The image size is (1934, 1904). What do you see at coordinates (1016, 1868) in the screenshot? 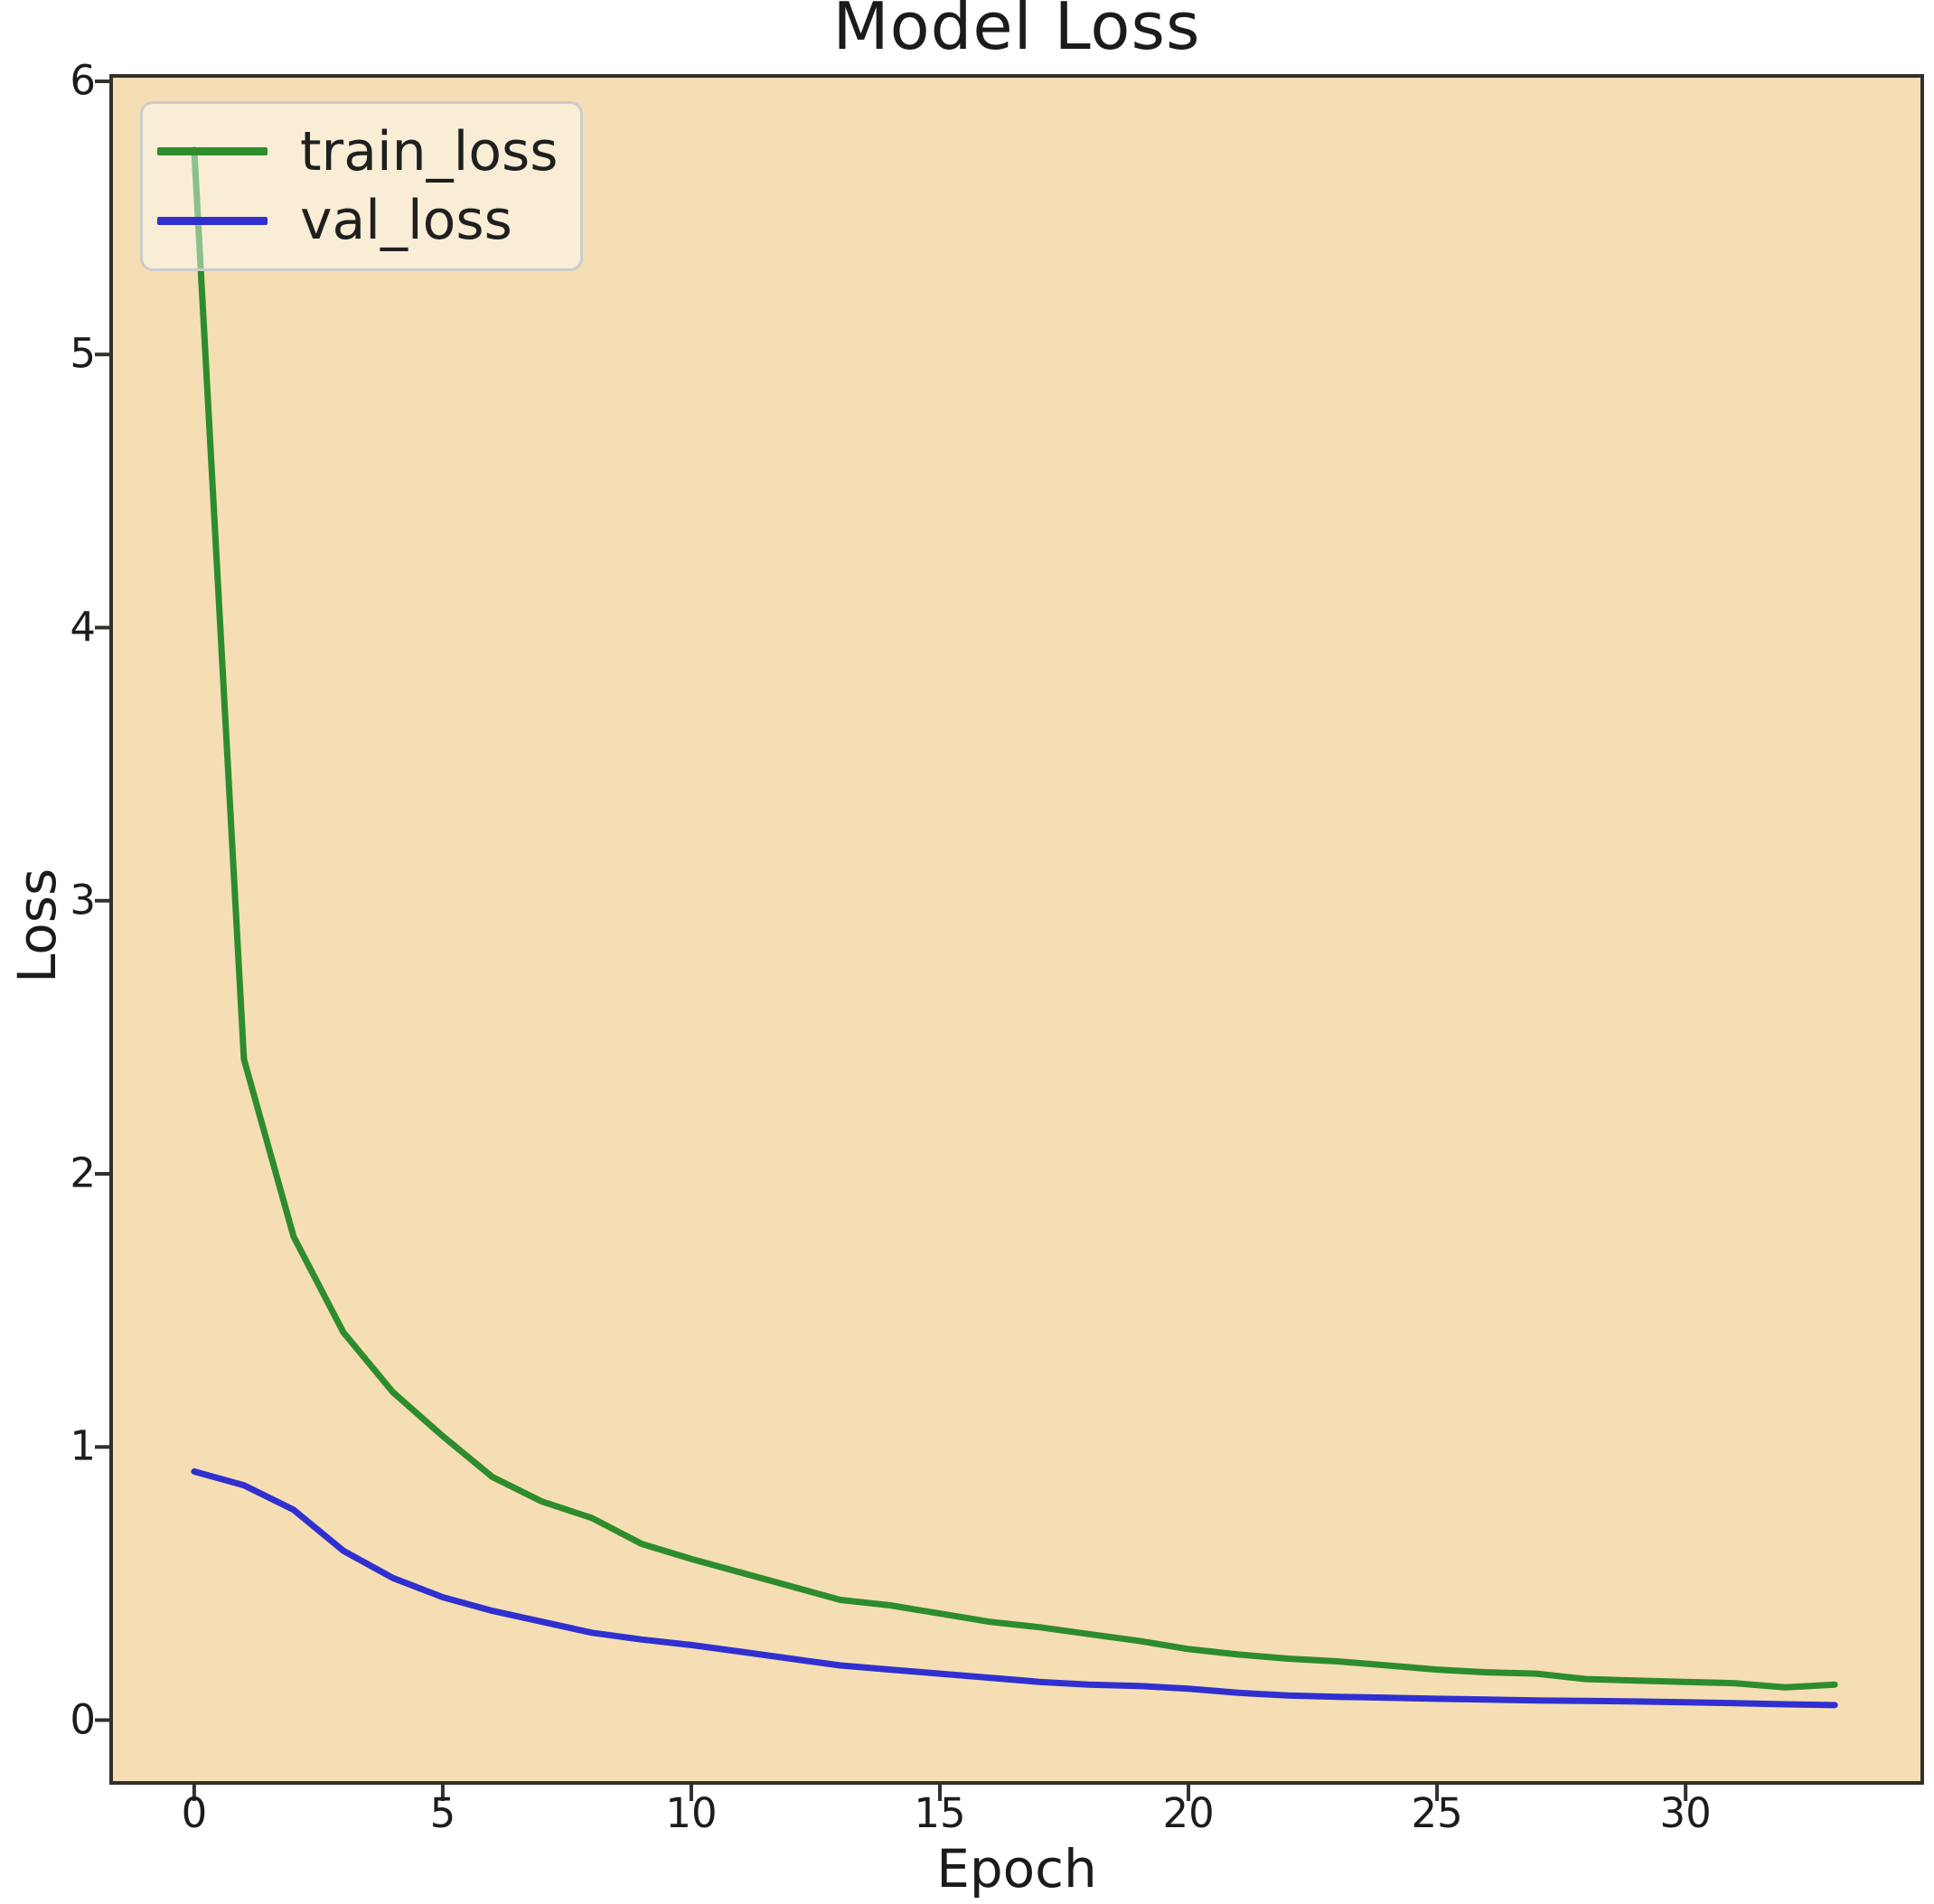
I see `x-axis-label: Epoch` at bounding box center [1016, 1868].